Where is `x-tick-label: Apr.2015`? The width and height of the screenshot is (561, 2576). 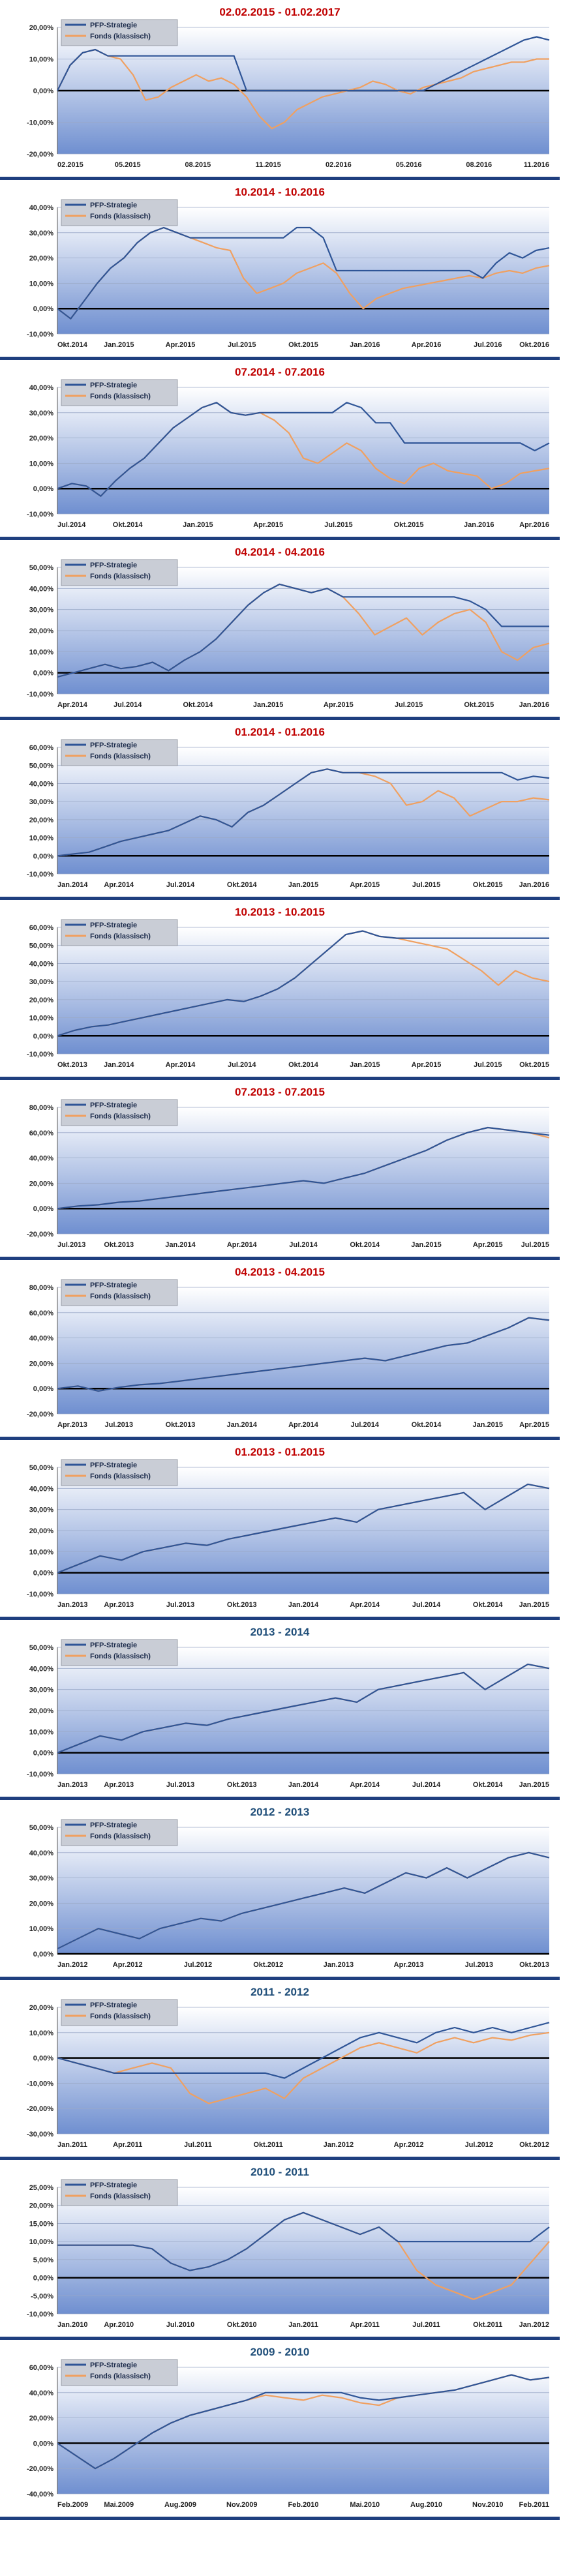
x-tick-label: Apr.2015 is located at coordinates (339, 705).